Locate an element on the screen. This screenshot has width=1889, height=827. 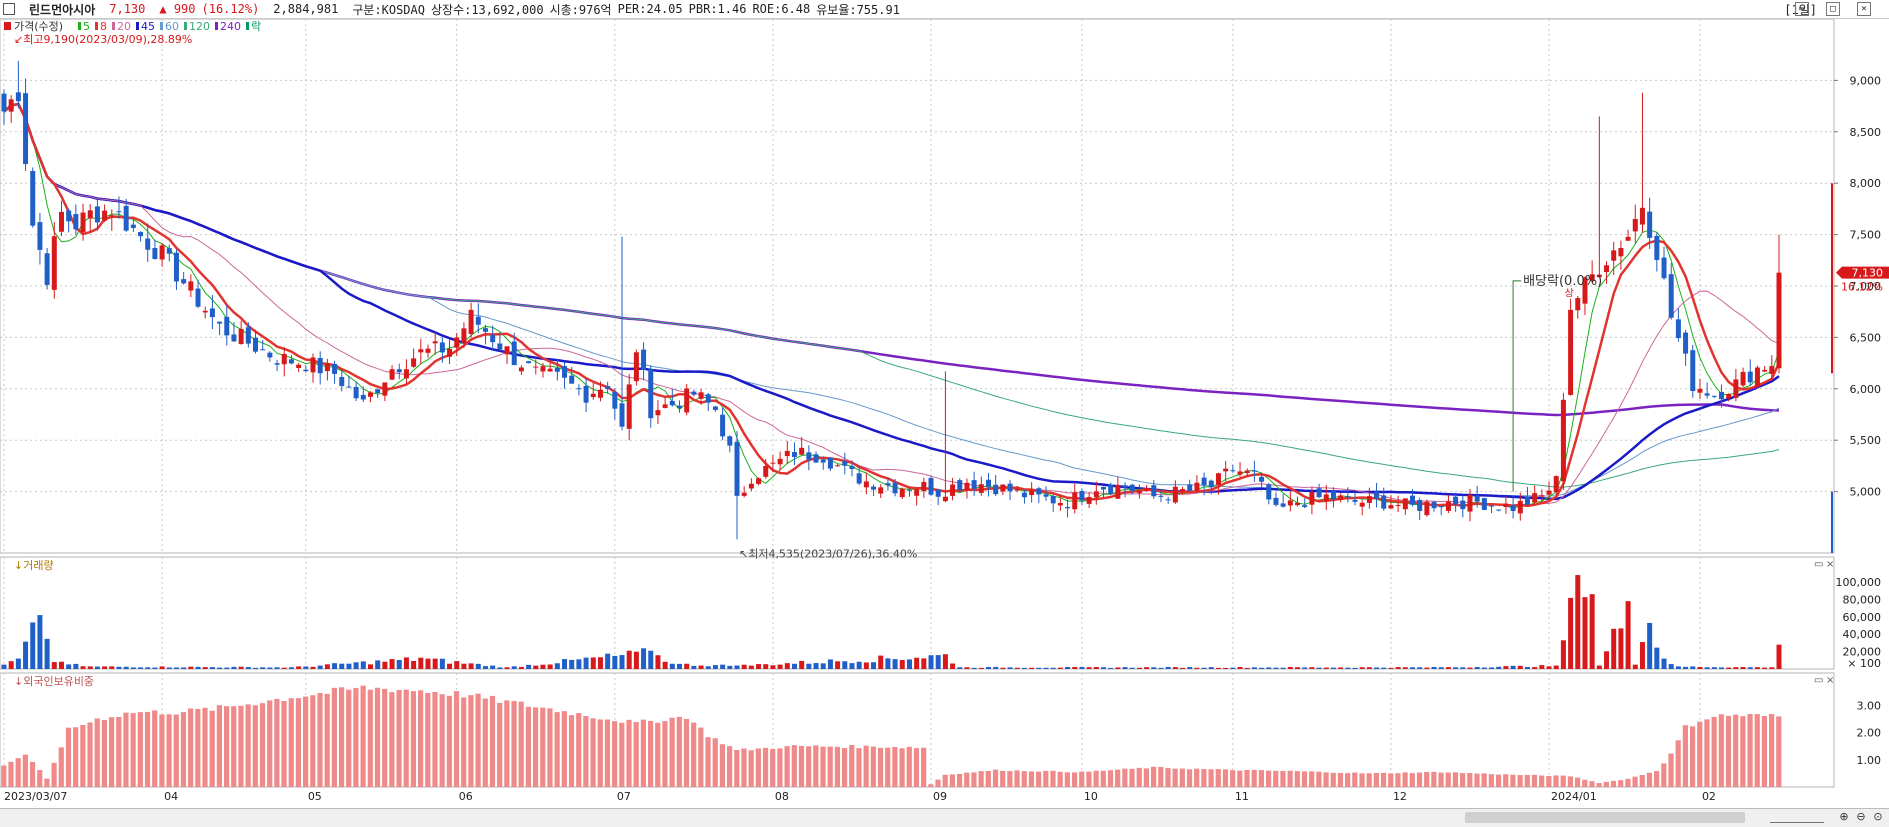
zoom-slider is located at coordinates (1797, 817).